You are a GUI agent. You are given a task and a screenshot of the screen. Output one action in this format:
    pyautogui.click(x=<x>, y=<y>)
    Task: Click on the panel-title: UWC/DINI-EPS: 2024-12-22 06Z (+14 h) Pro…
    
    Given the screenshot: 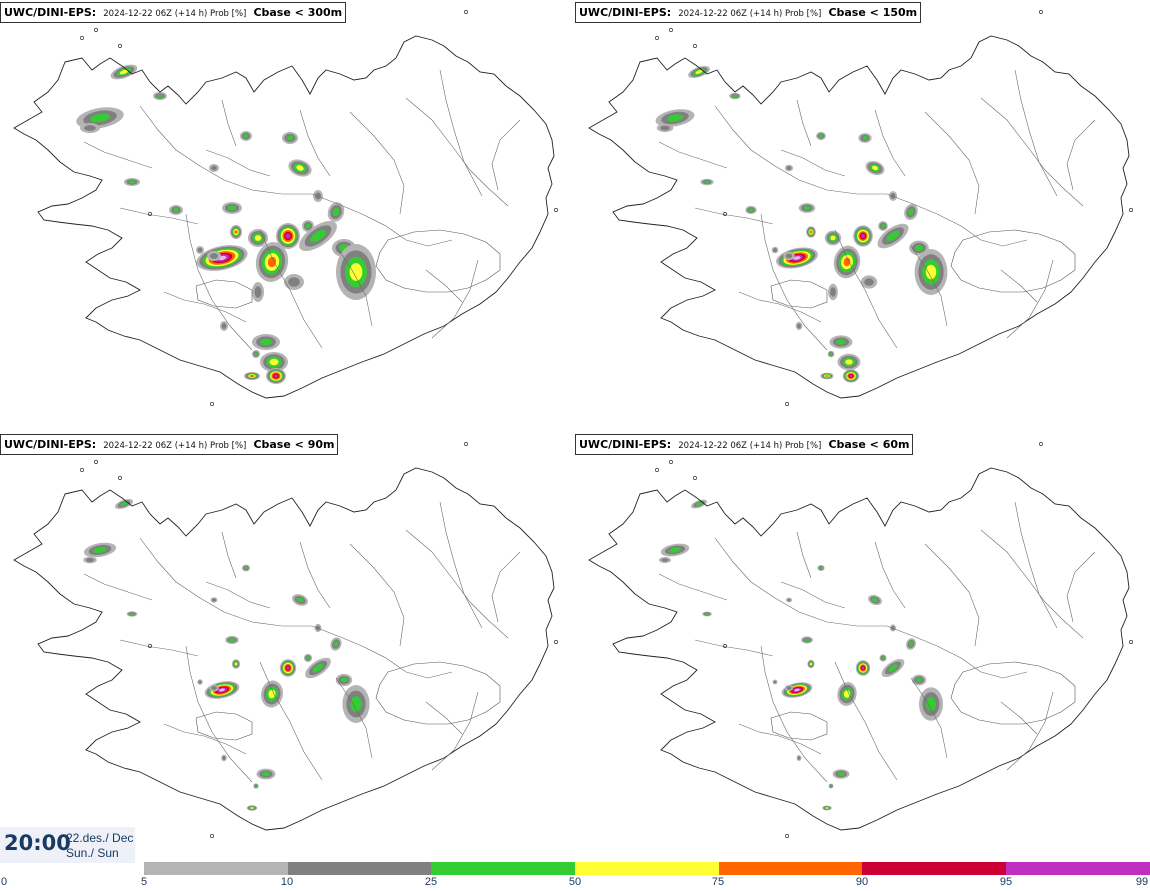 What is the action you would take?
    pyautogui.click(x=748, y=12)
    